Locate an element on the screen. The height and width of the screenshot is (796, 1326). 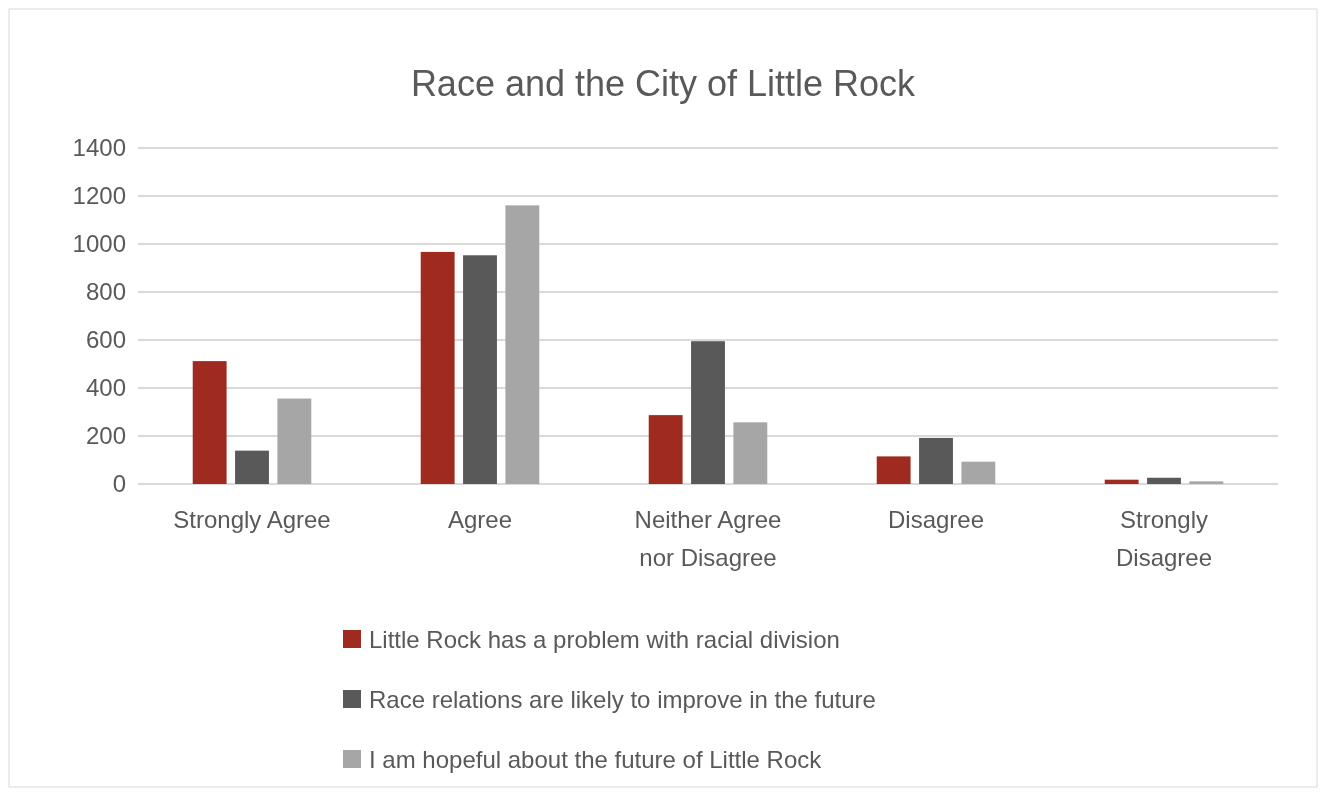
y-tick-label: 600 is located at coordinates (105, 340).